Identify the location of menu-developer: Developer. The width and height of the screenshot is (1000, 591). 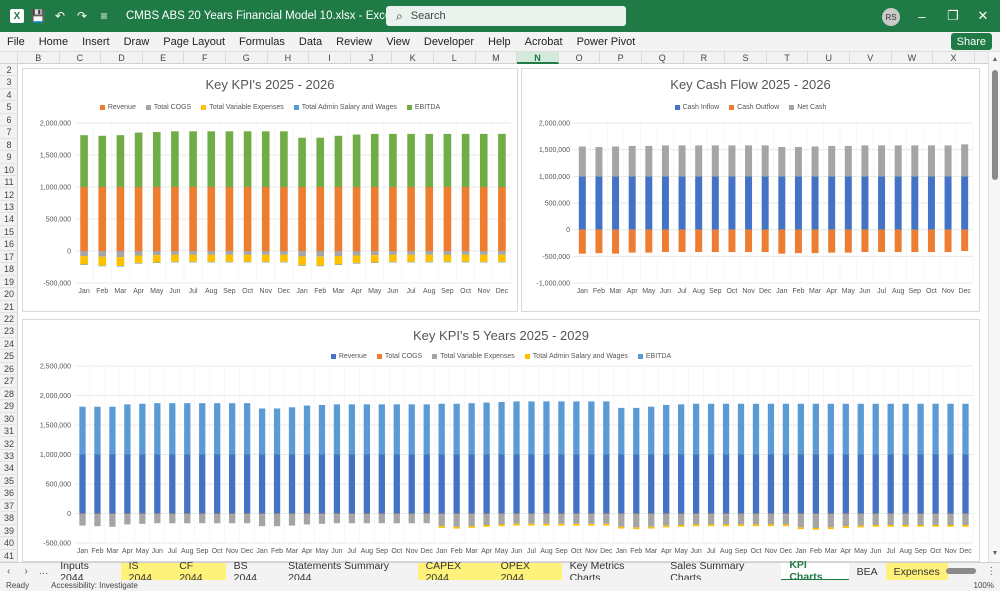
(449, 41).